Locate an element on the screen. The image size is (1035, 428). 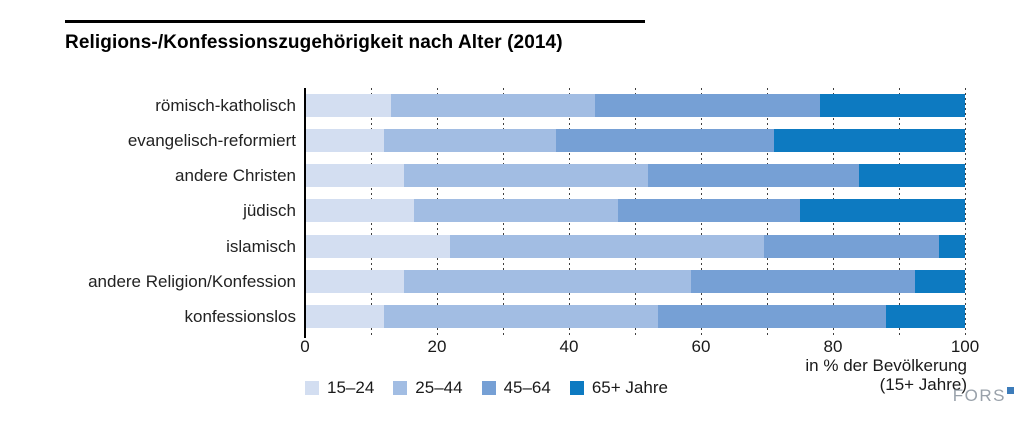
category-label: römisch-katholisch is located at coordinates (225, 106).